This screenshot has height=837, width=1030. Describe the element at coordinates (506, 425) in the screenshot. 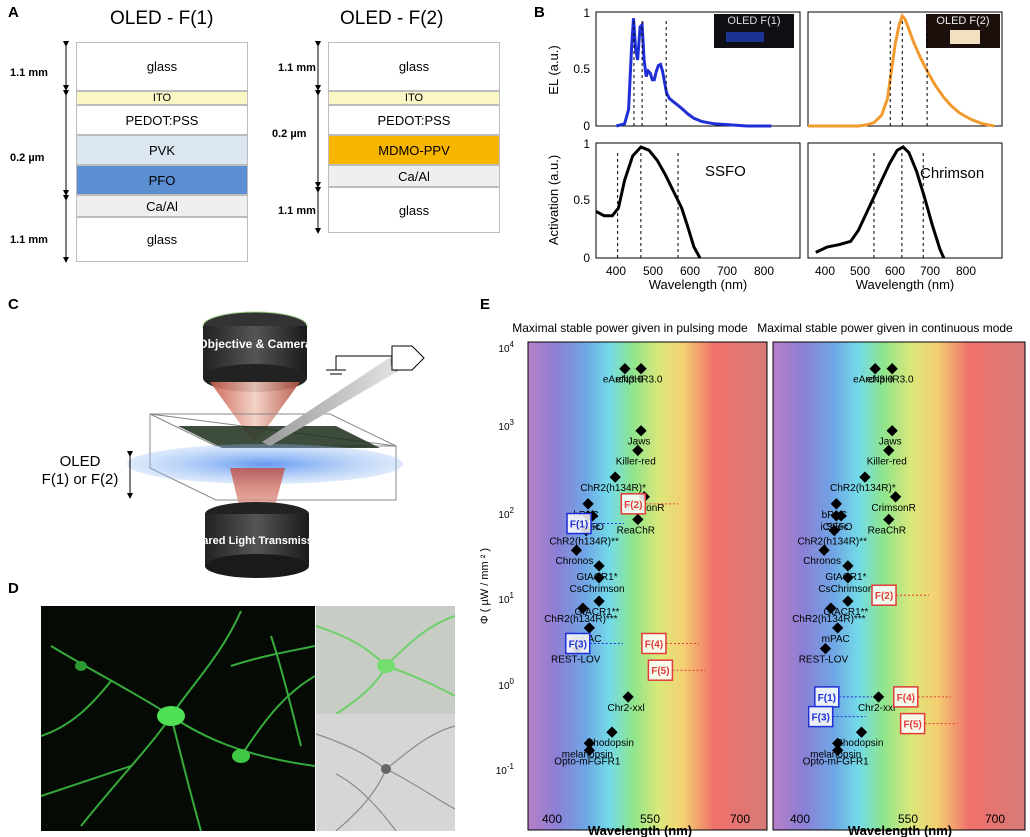

I see `e-ytick-3: 10³` at that location.